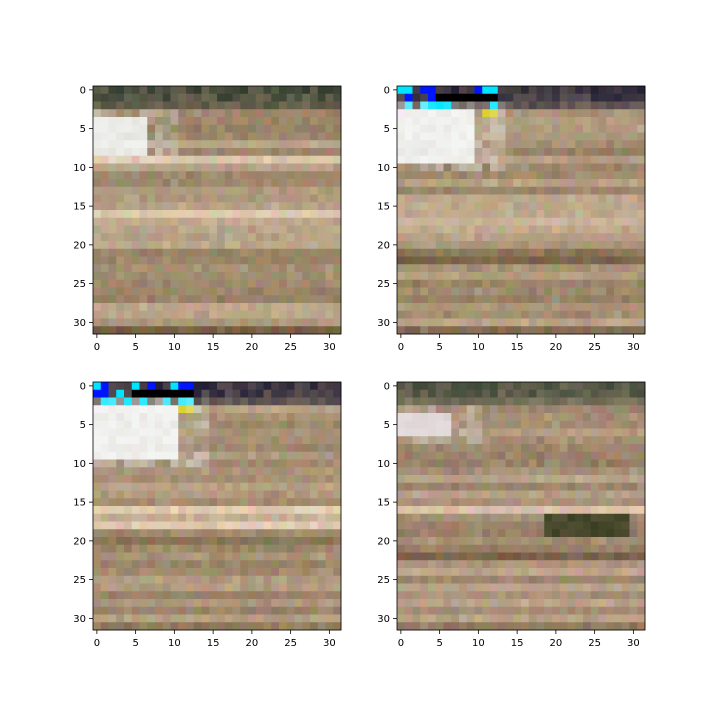 The height and width of the screenshot is (720, 720). What do you see at coordinates (135, 347) in the screenshot?
I see `x-tick-label: 5` at bounding box center [135, 347].